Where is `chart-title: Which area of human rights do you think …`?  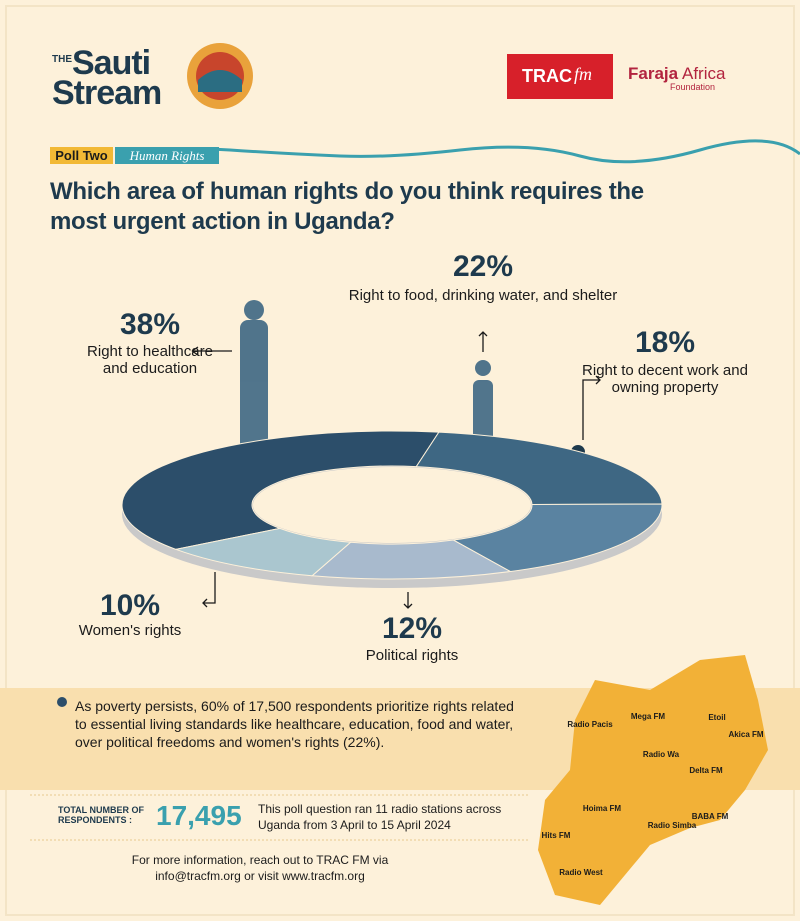 chart-title: Which area of human rights do you think … is located at coordinates (347, 206).